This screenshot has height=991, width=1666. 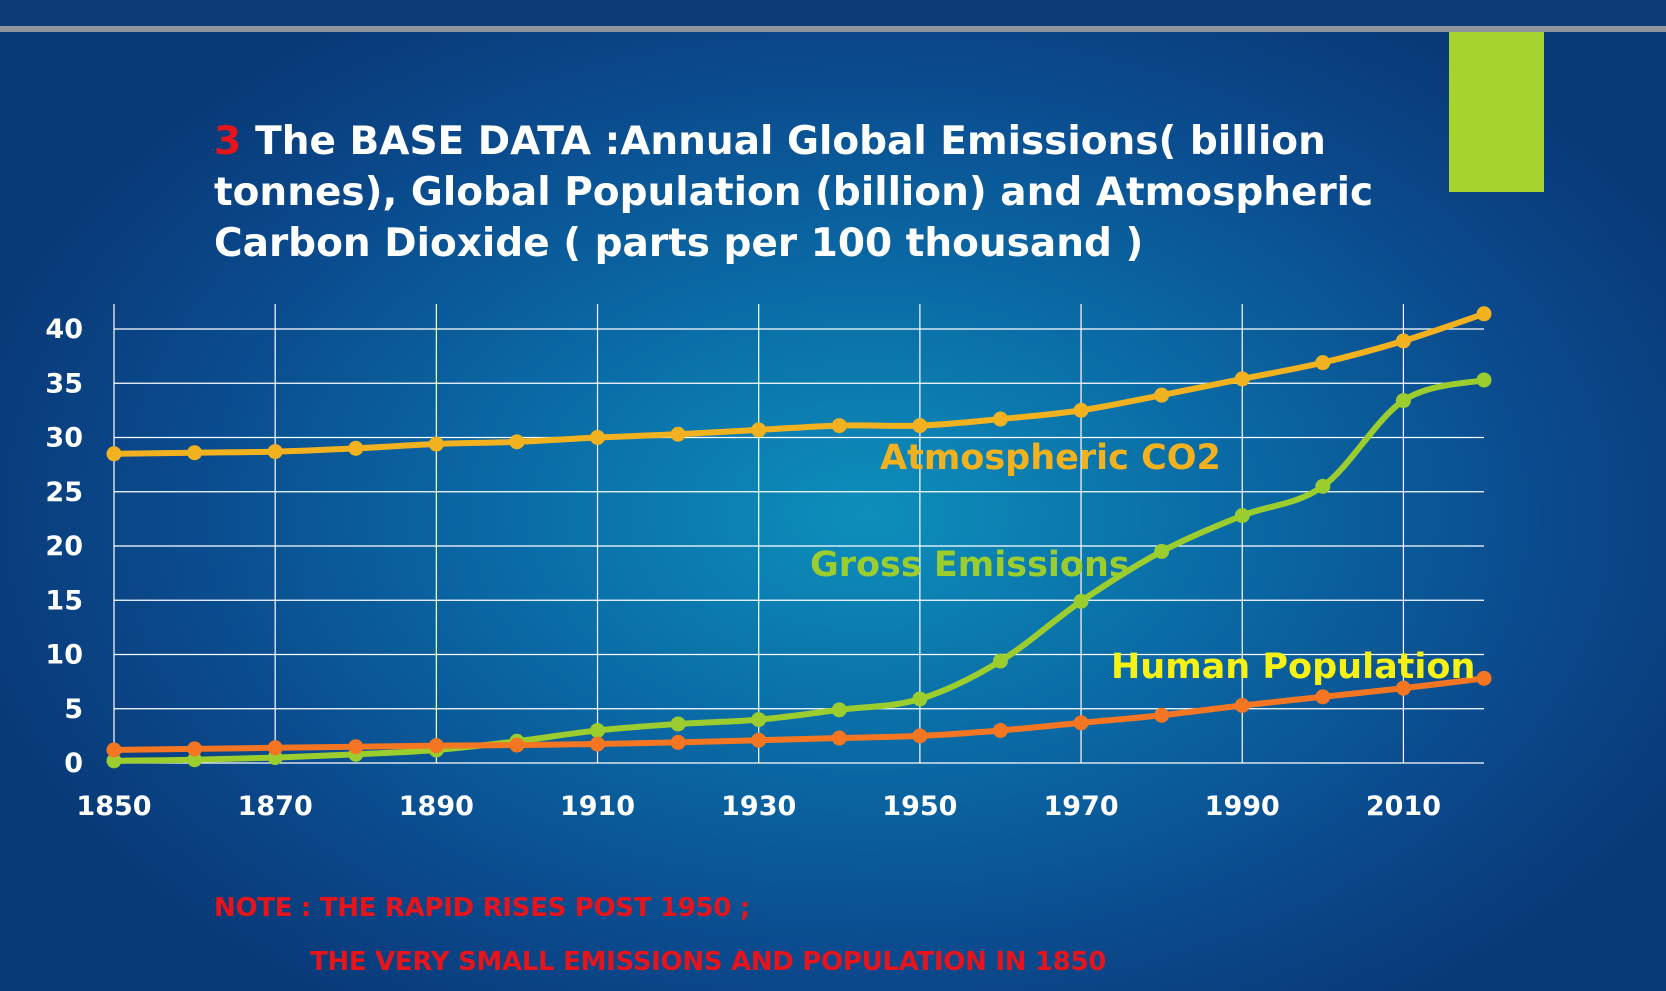 What do you see at coordinates (73, 709) in the screenshot?
I see `y-tick-label: 5` at bounding box center [73, 709].